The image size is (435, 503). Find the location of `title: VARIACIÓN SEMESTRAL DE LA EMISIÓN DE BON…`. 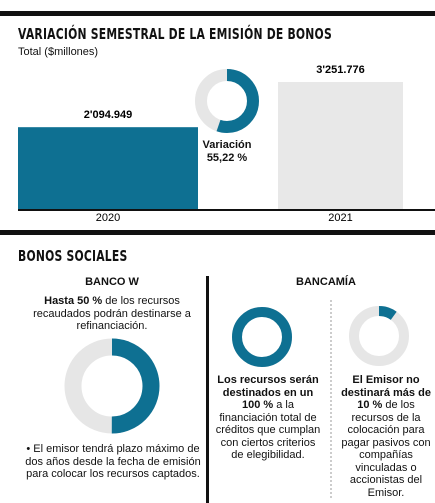

title: VARIACIÓN SEMESTRAL DE LA EMISIÓN DE BON… is located at coordinates (175, 34).